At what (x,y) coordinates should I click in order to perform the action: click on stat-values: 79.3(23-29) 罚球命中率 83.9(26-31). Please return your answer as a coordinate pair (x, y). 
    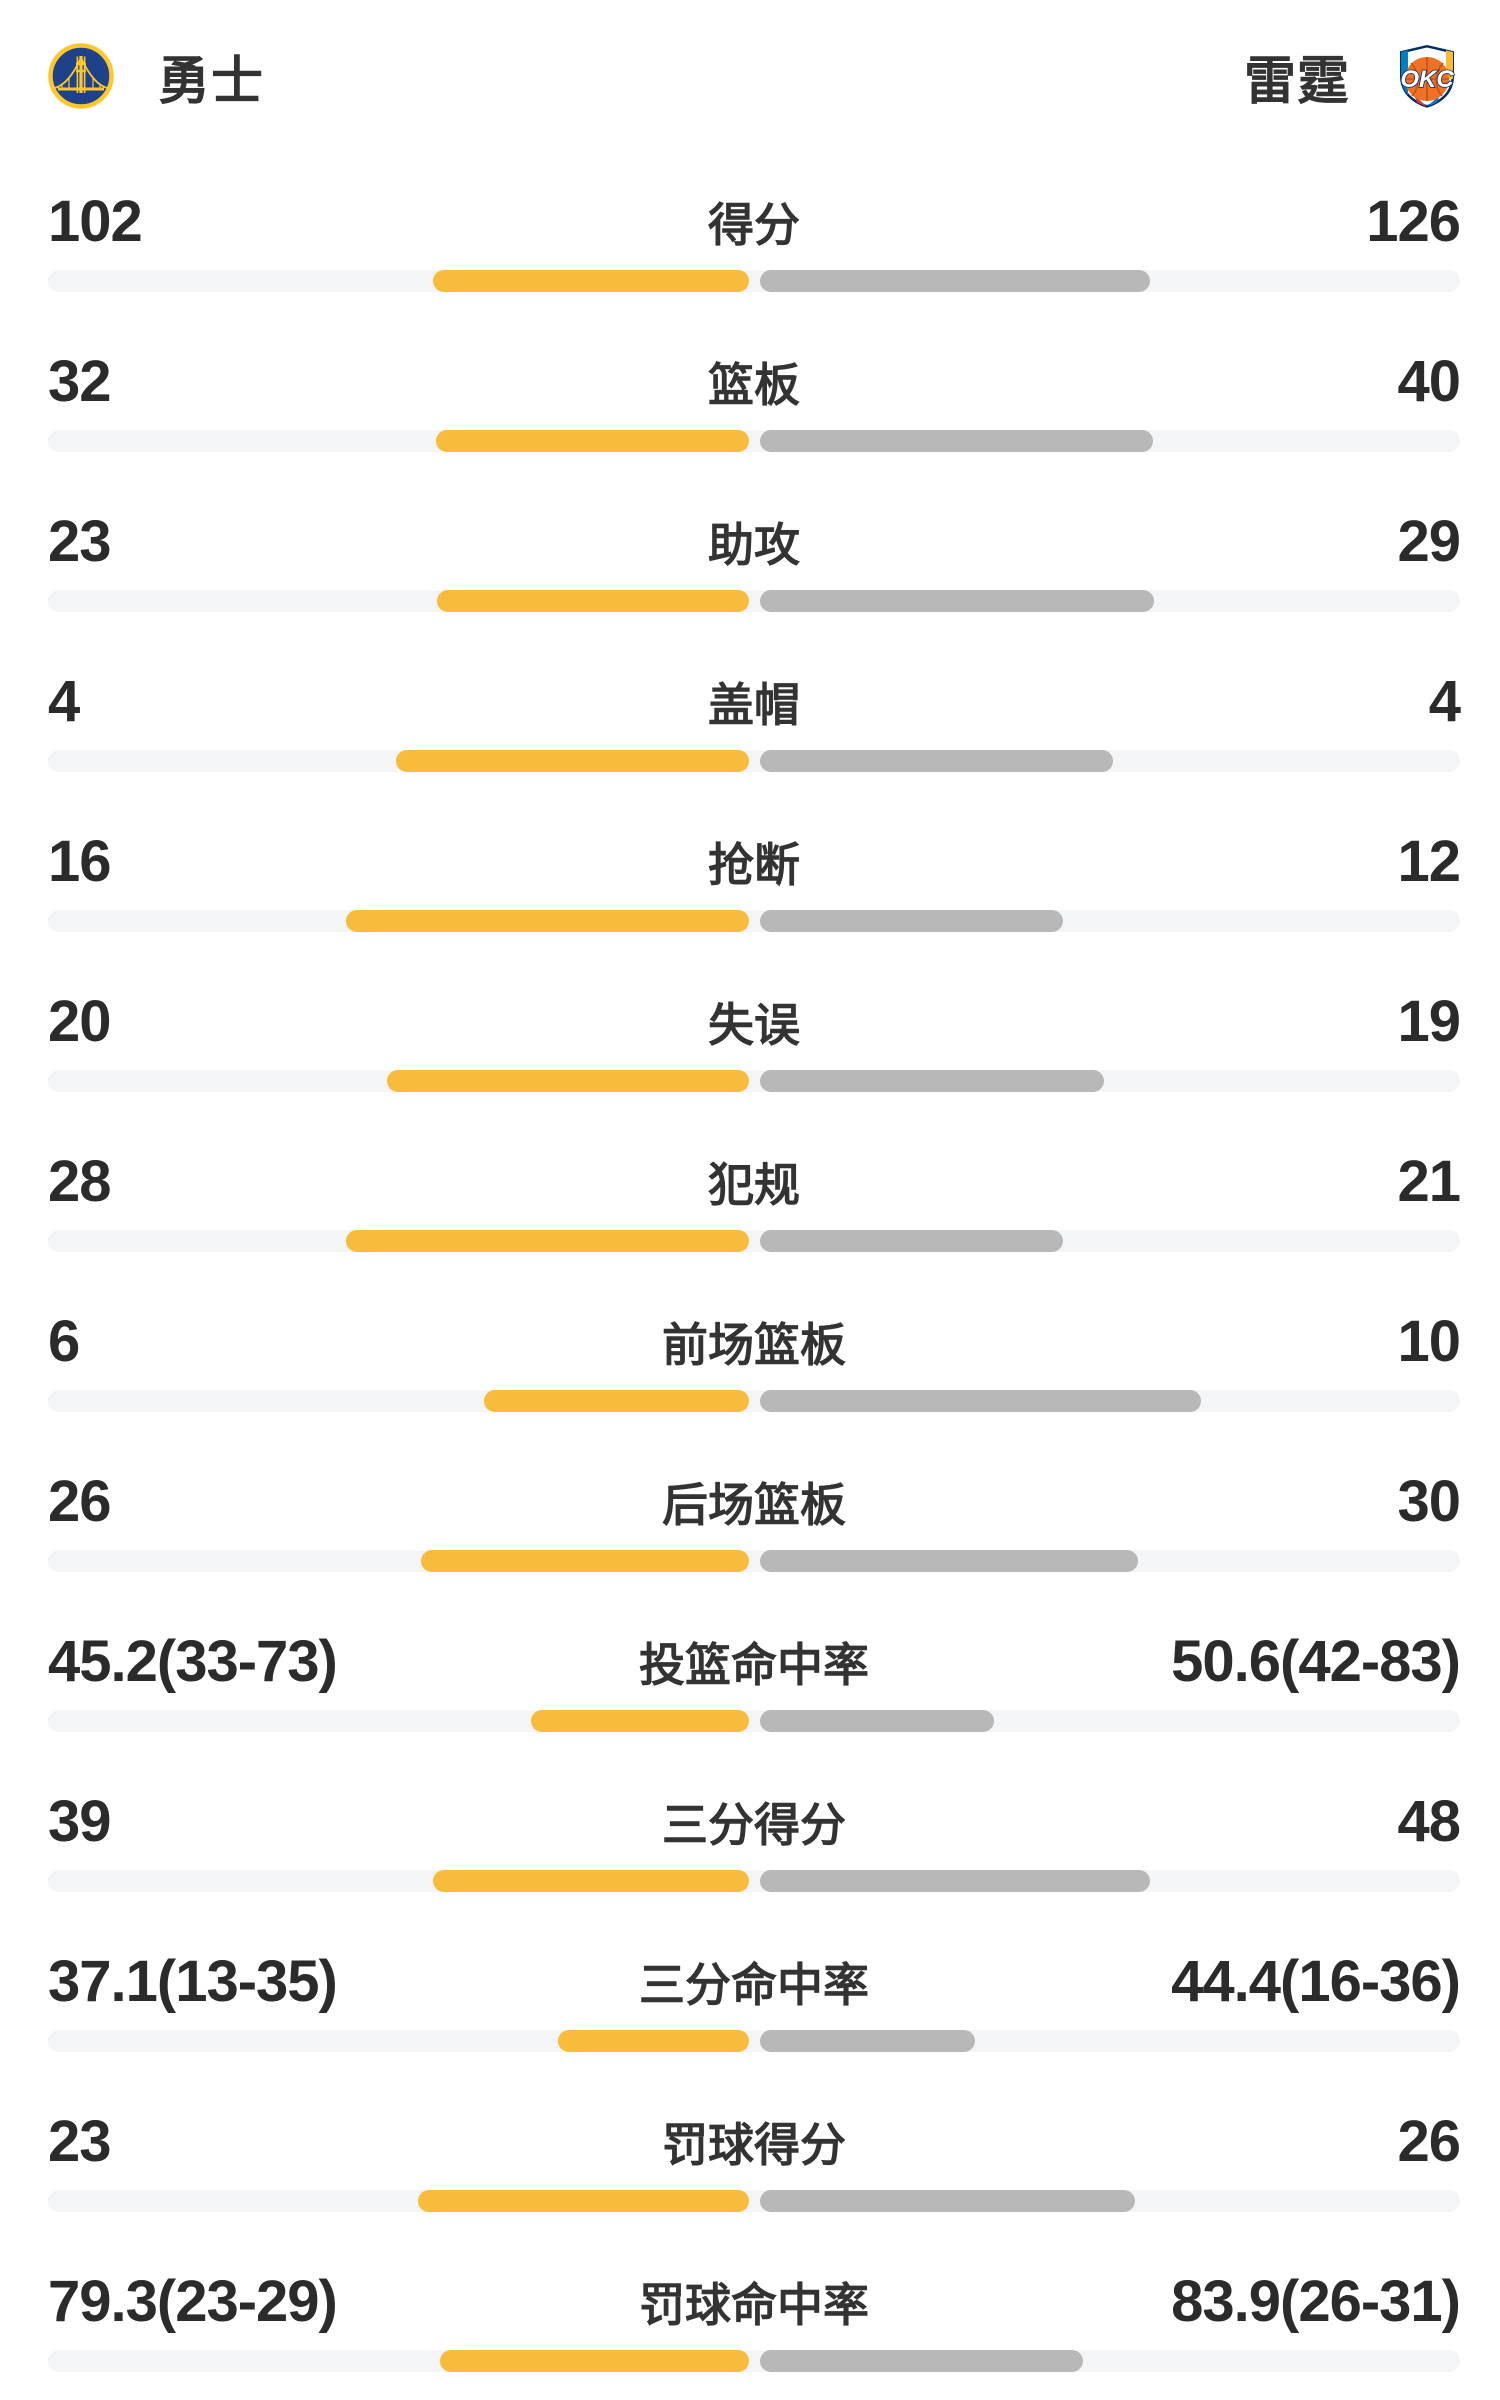
    Looking at the image, I should click on (754, 2301).